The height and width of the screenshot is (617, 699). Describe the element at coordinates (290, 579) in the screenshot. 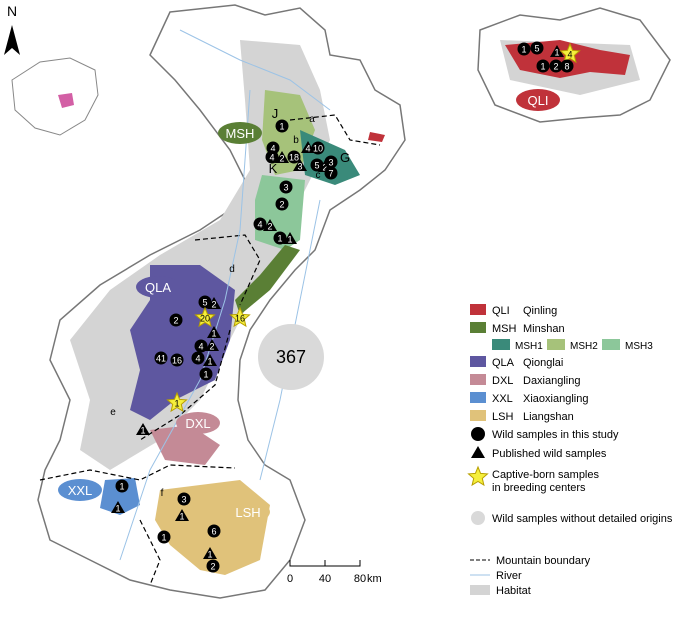

I see `scale-tick-label: 0` at that location.